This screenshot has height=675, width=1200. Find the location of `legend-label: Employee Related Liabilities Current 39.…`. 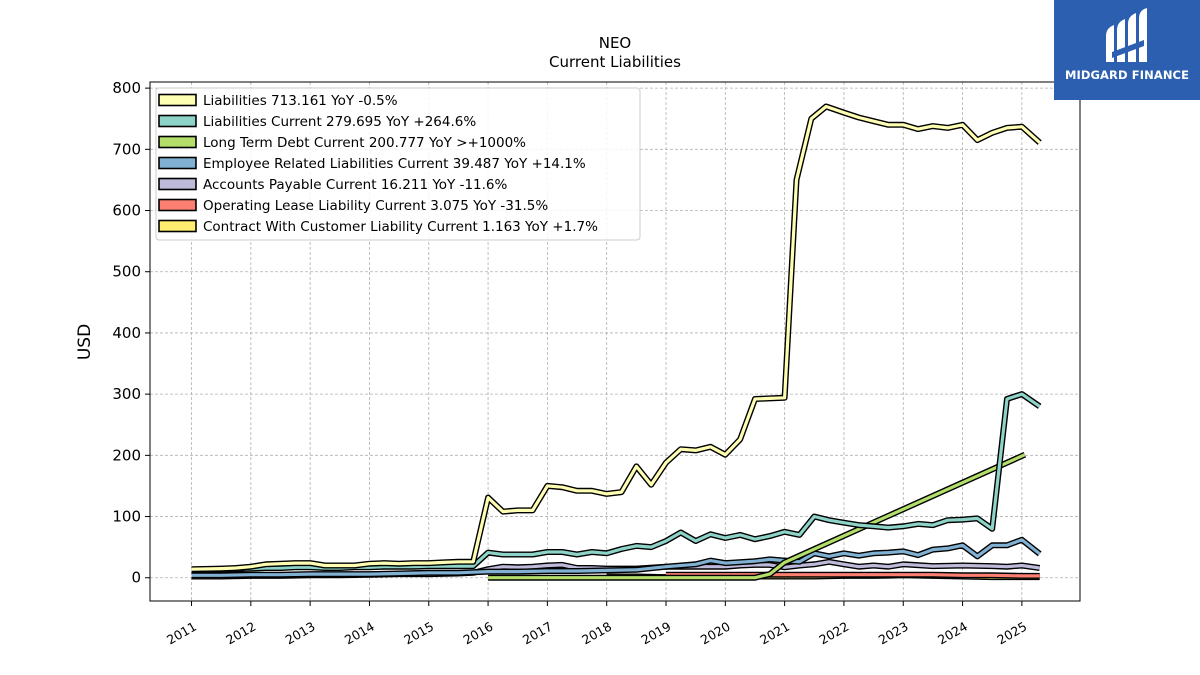

legend-label: Employee Related Liabilities Current 39.… is located at coordinates (394, 164).